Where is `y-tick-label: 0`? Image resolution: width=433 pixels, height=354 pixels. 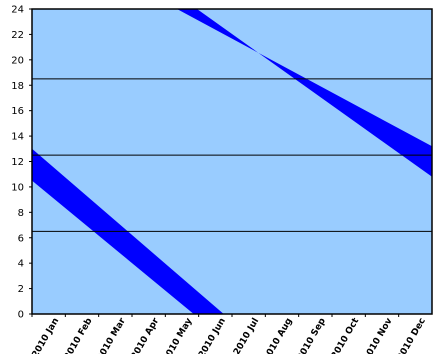 y-tick-label: 0 is located at coordinates (21, 315).